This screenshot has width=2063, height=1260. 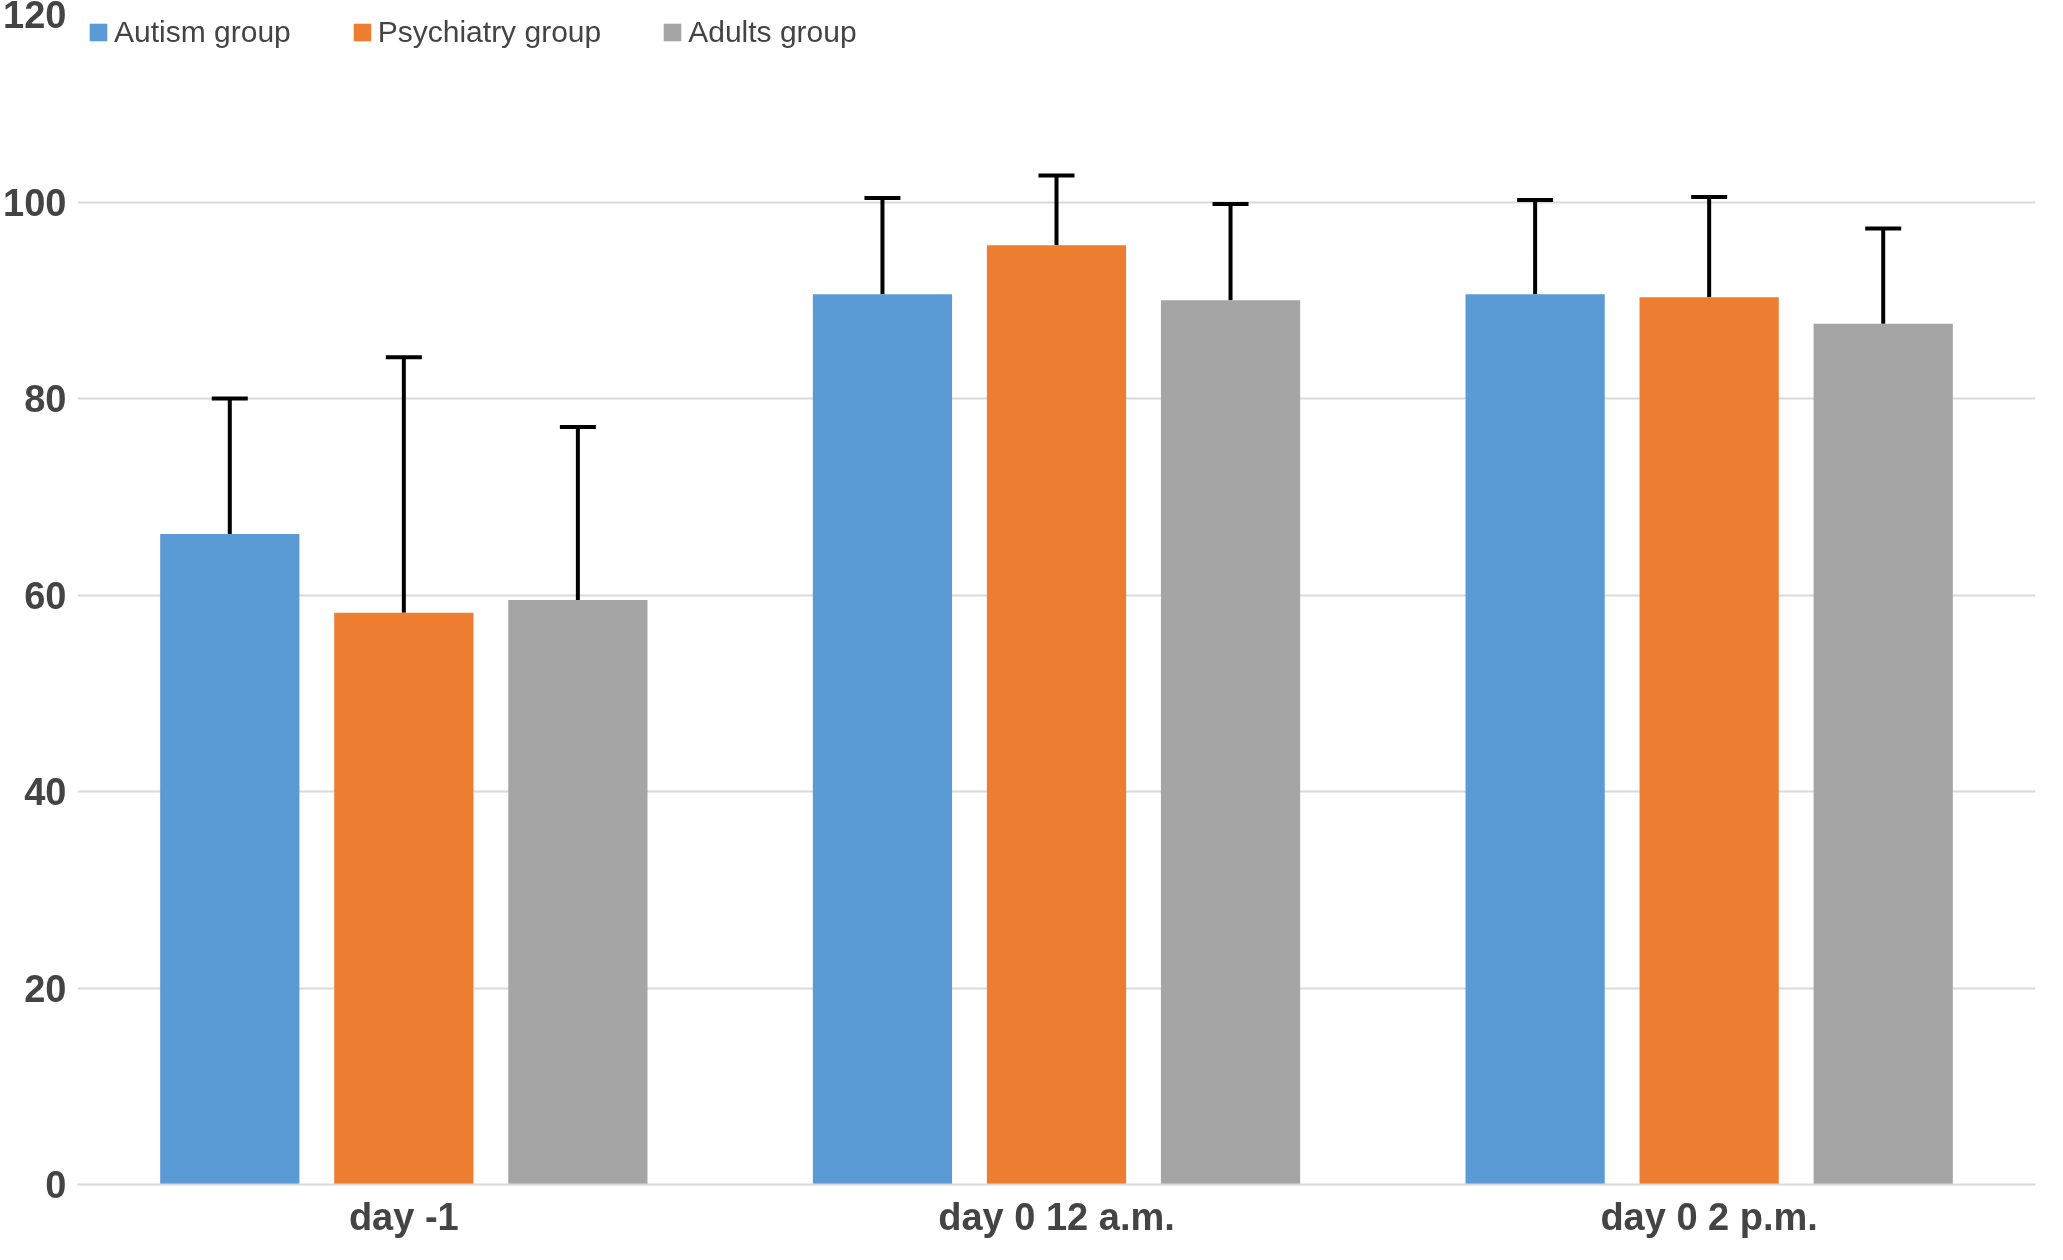 What do you see at coordinates (403, 1216) in the screenshot?
I see `x-tick-label: day -1` at bounding box center [403, 1216].